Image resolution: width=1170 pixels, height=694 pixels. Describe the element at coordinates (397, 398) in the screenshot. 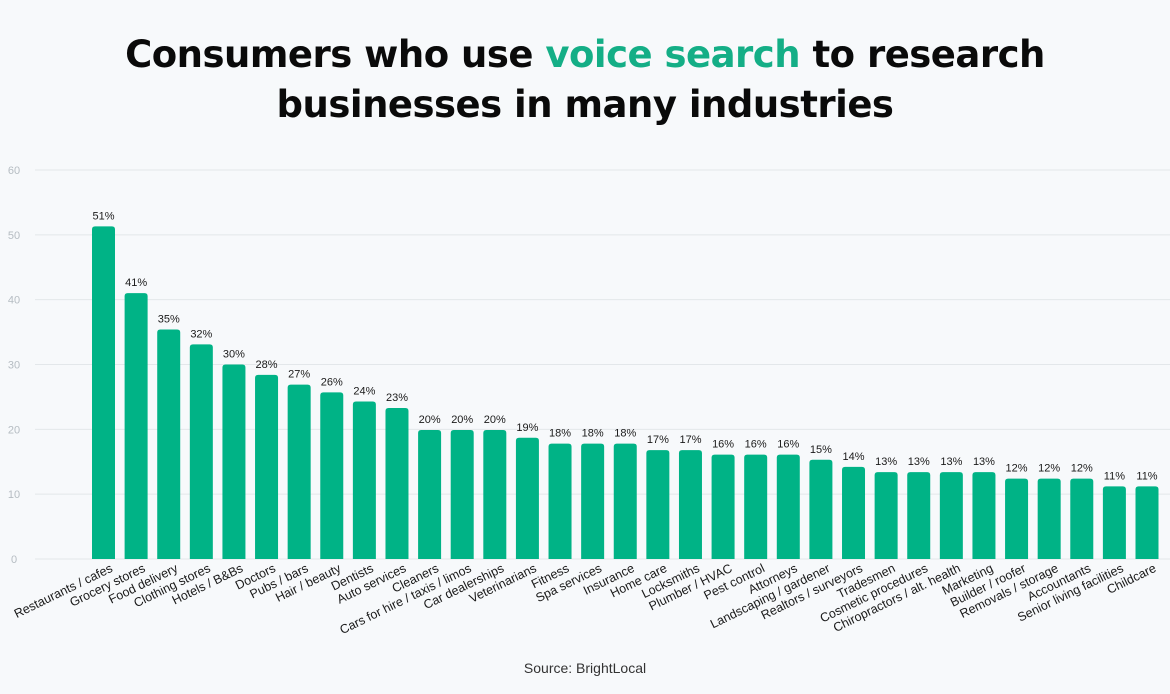

I see `value-label: 23%` at that location.